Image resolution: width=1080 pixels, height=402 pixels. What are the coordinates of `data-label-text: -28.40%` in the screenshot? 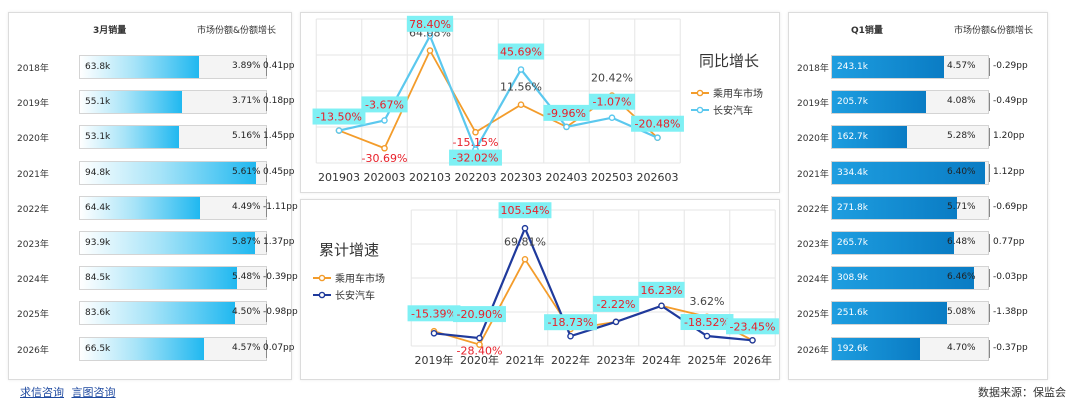 It's located at (480, 351).